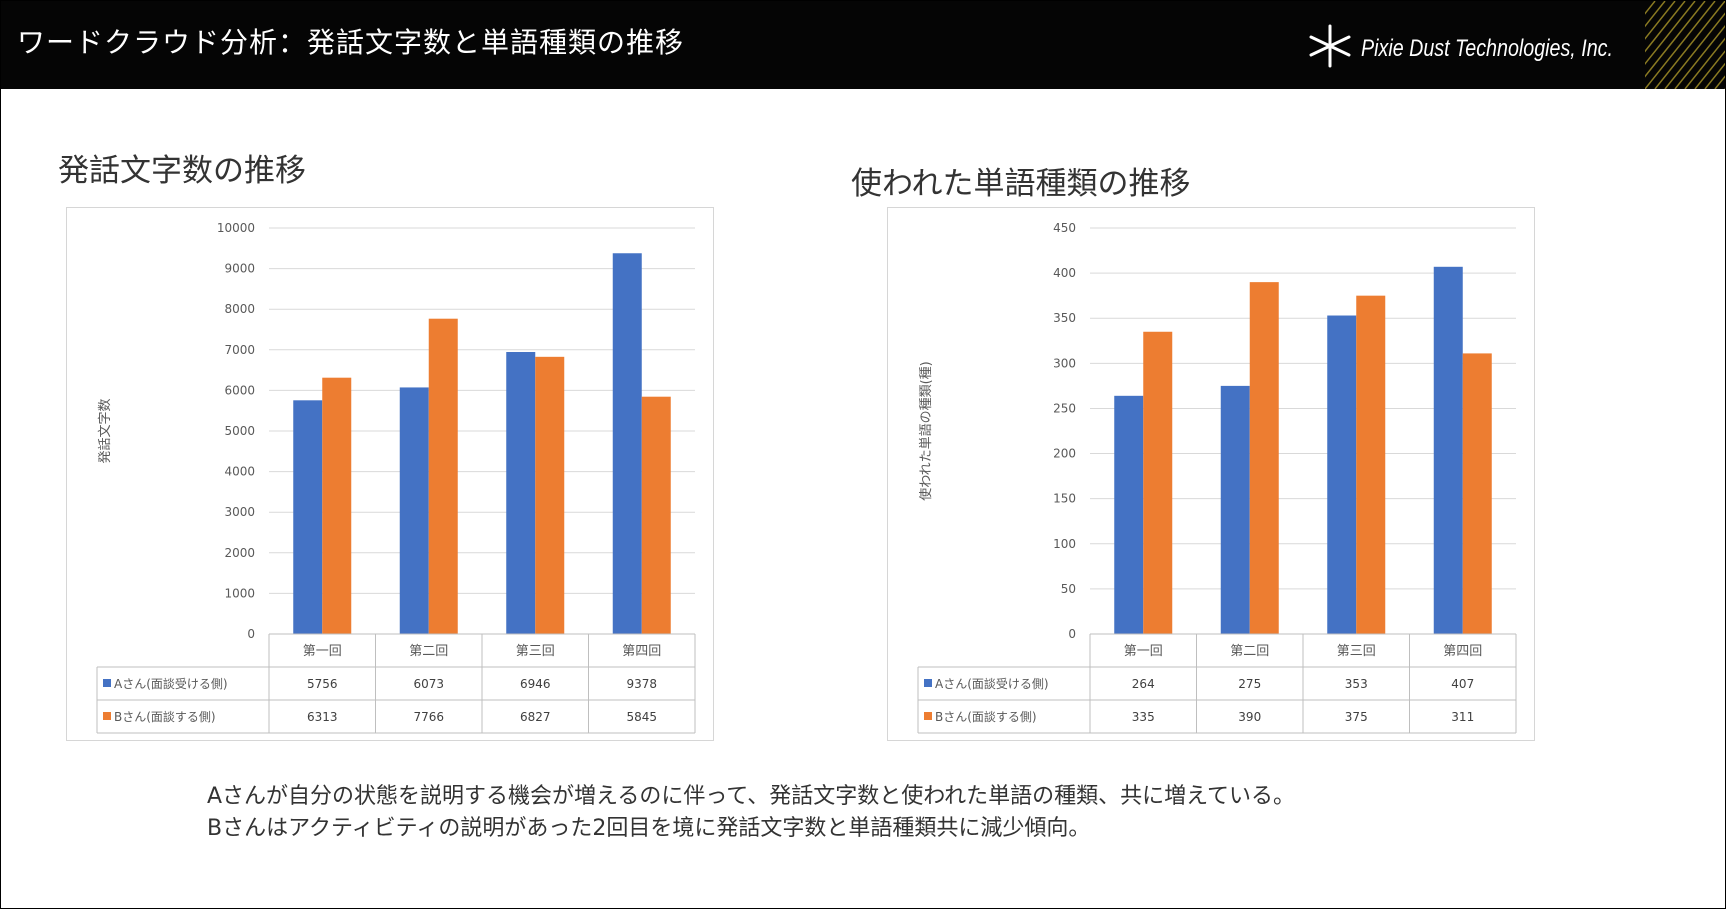  I want to click on sparkle-icon, so click(1330, 46).